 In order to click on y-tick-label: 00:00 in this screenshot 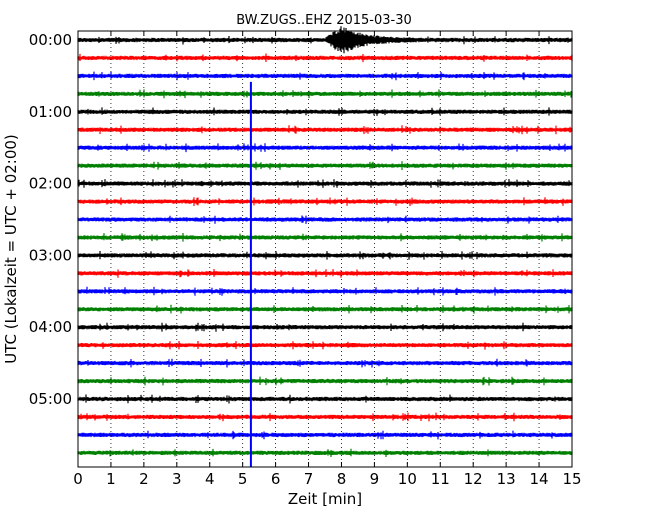, I will do `click(50, 40)`.